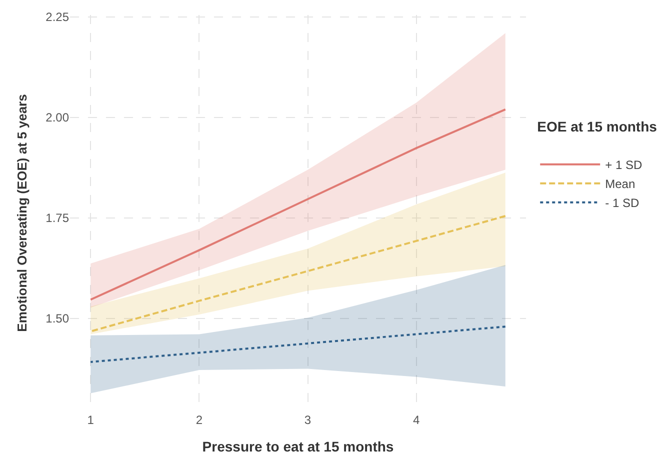 The image size is (670, 466). I want to click on y-tick-label: 2.25, so click(58, 17).